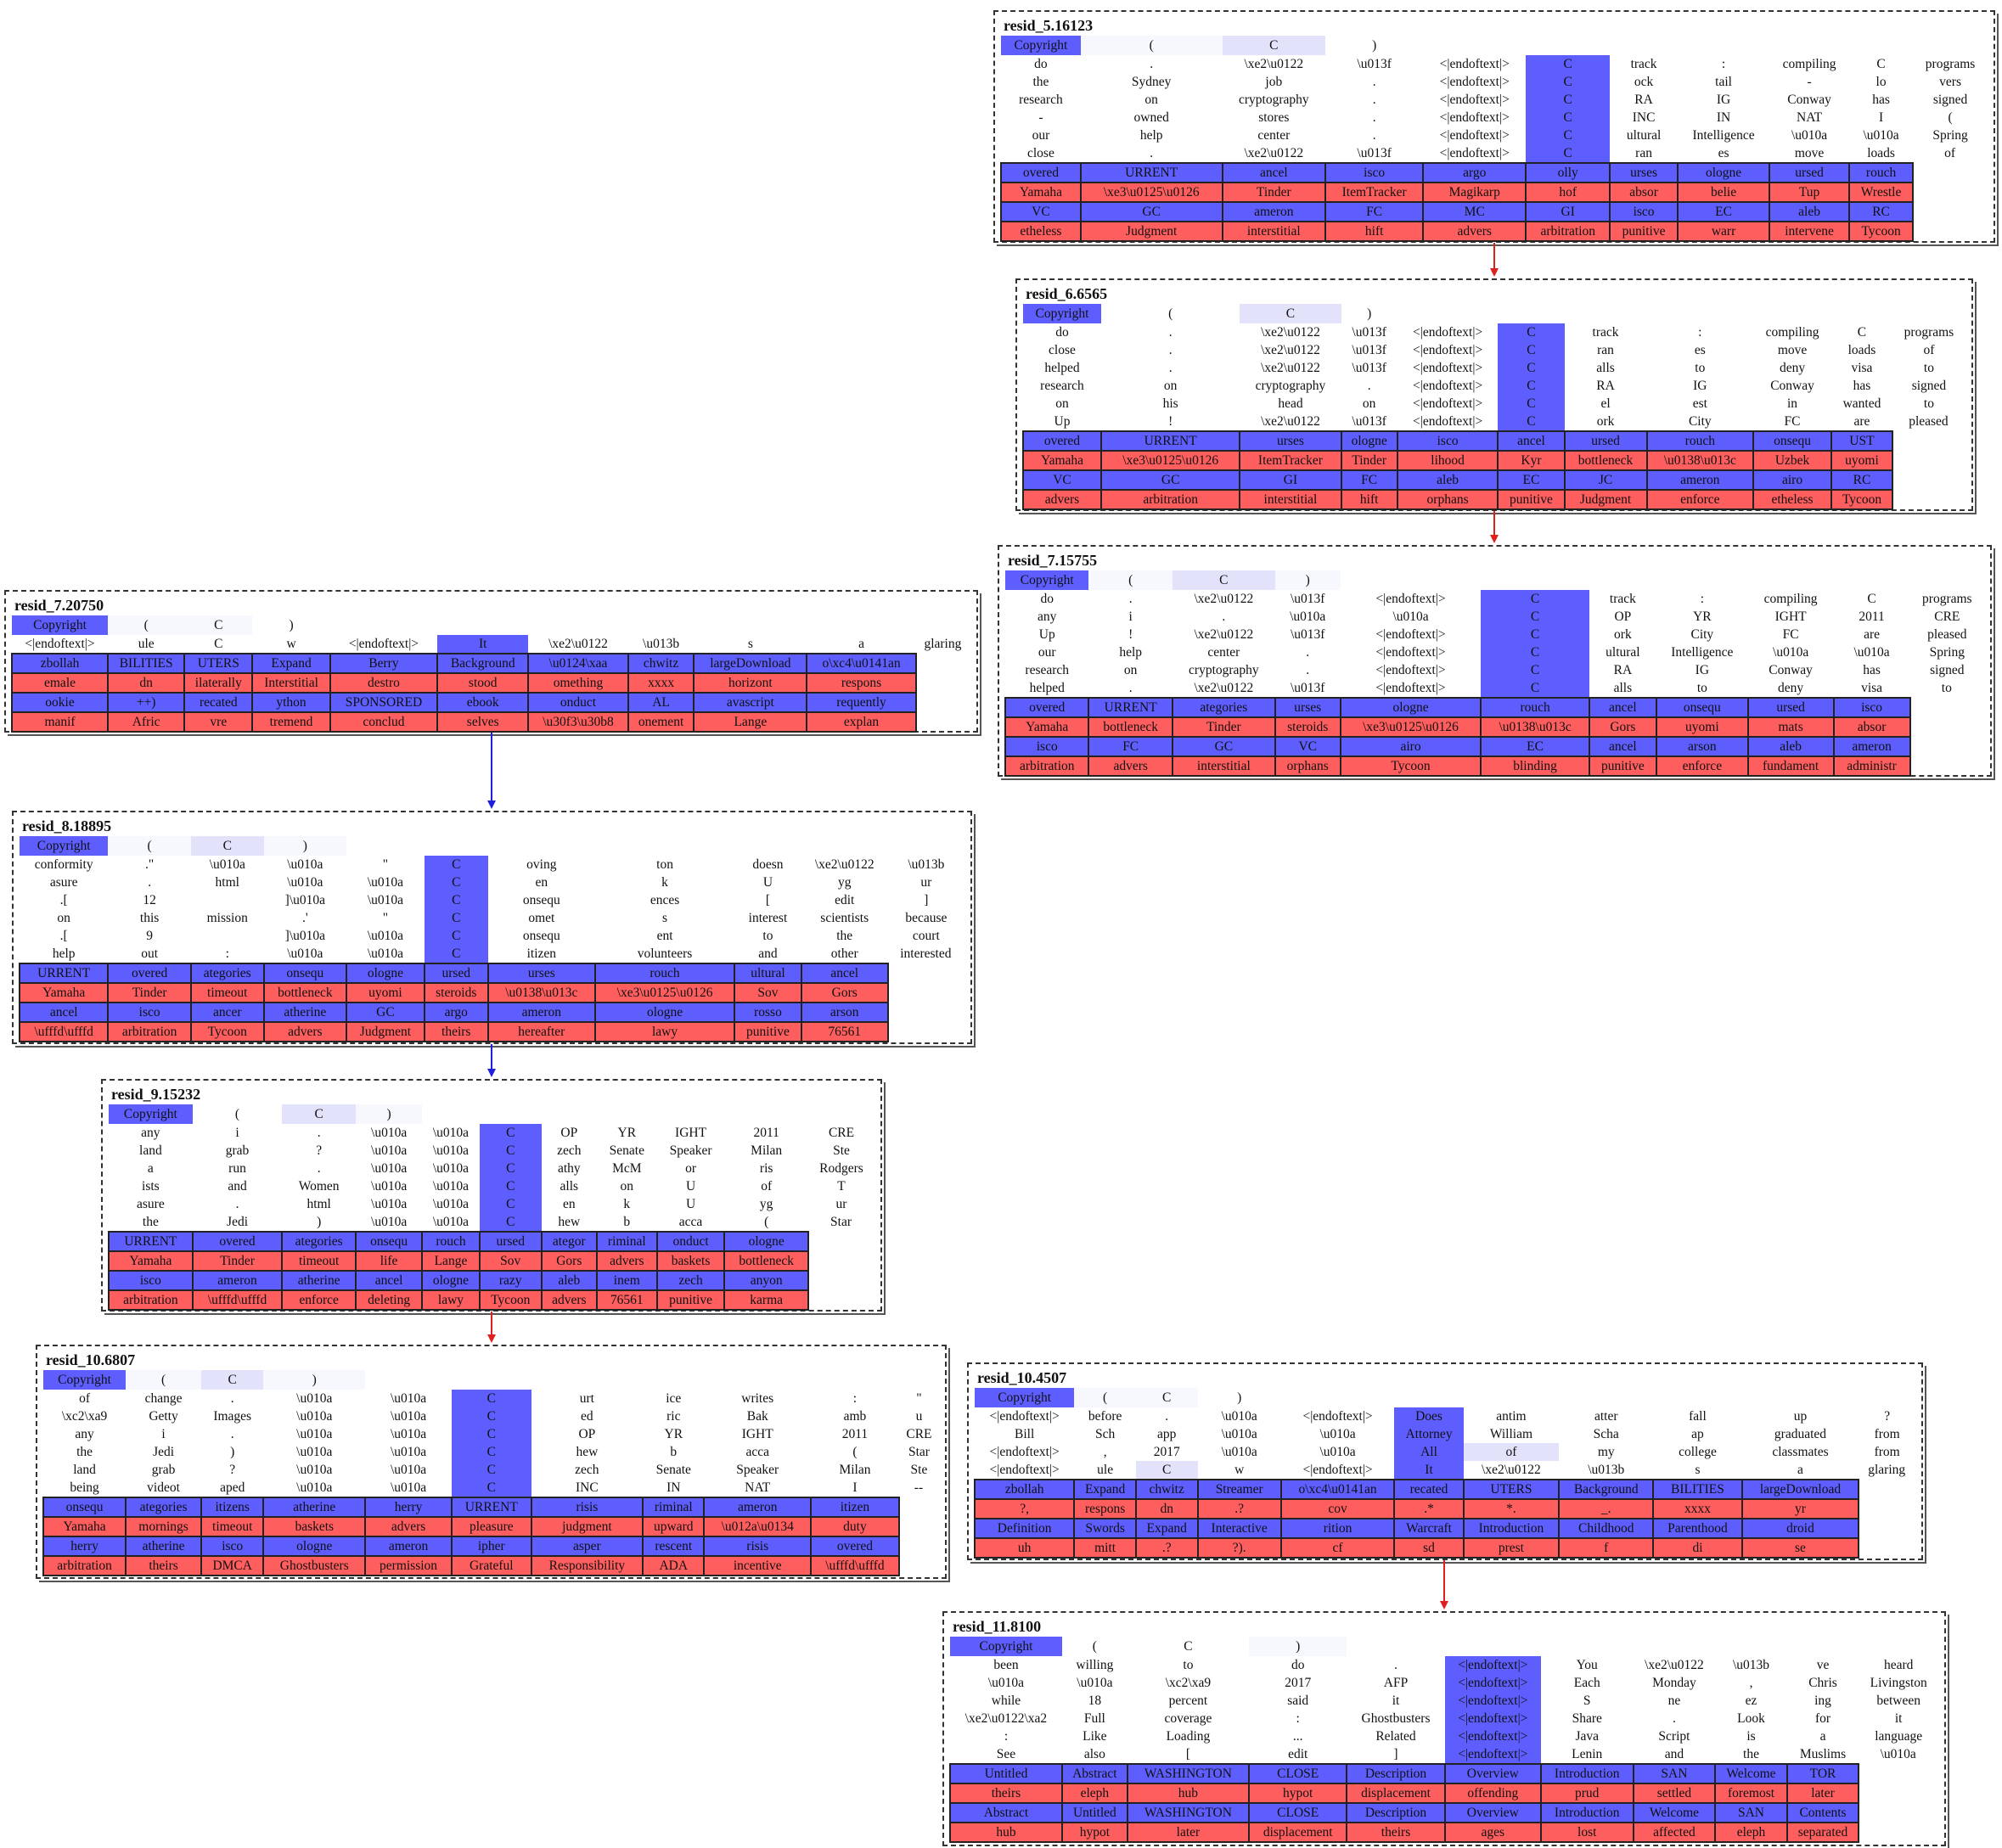 The image size is (2002, 1848). I want to click on arrowhead-icon, so click(491, 1338).